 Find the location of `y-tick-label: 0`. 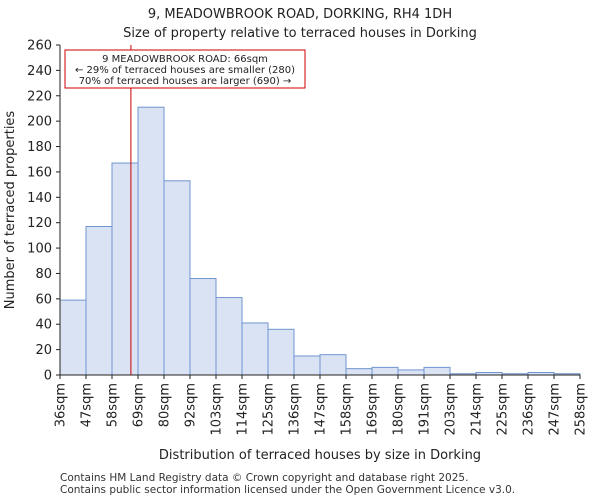

y-tick-label: 0 is located at coordinates (48, 376).